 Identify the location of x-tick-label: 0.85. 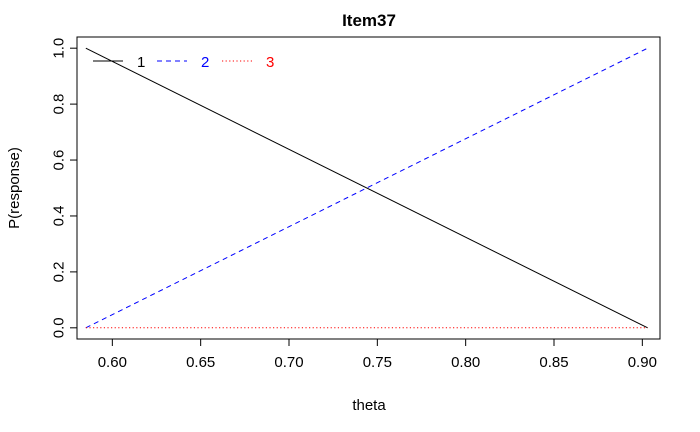
(553, 362).